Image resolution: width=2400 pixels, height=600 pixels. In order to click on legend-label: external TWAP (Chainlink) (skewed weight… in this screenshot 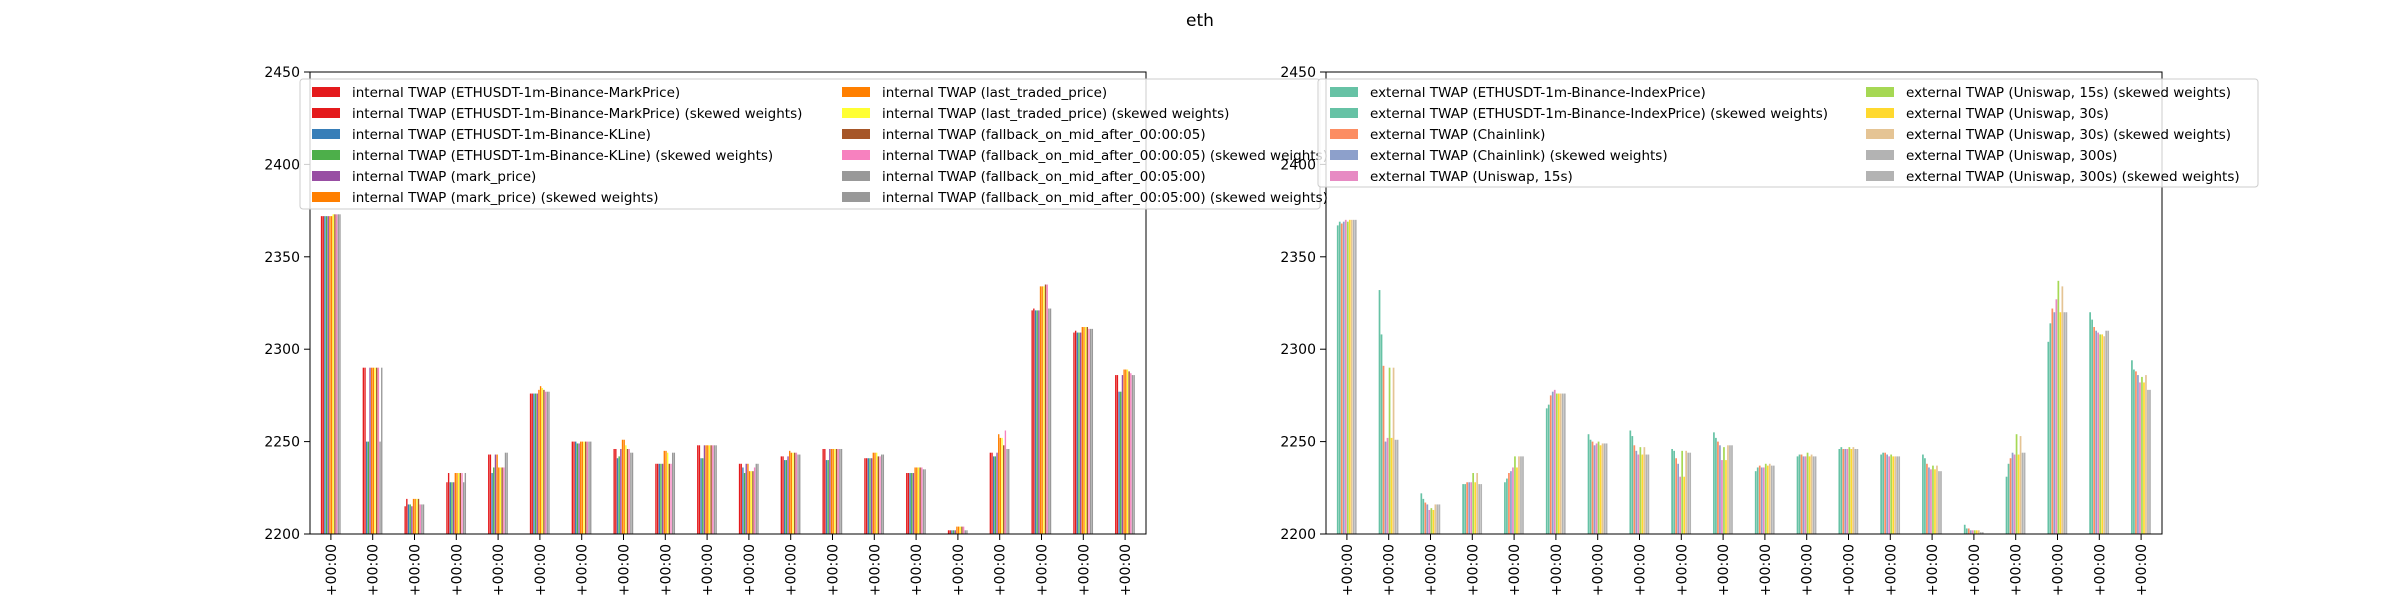, I will do `click(1519, 156)`.